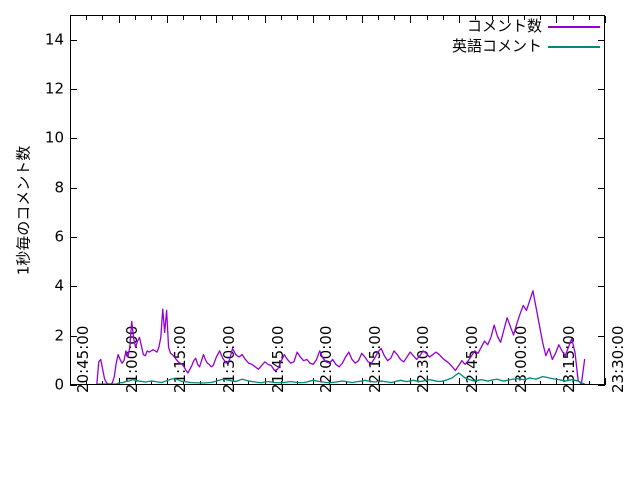  I want to click on legend-label: 英語コメント, so click(496, 46).